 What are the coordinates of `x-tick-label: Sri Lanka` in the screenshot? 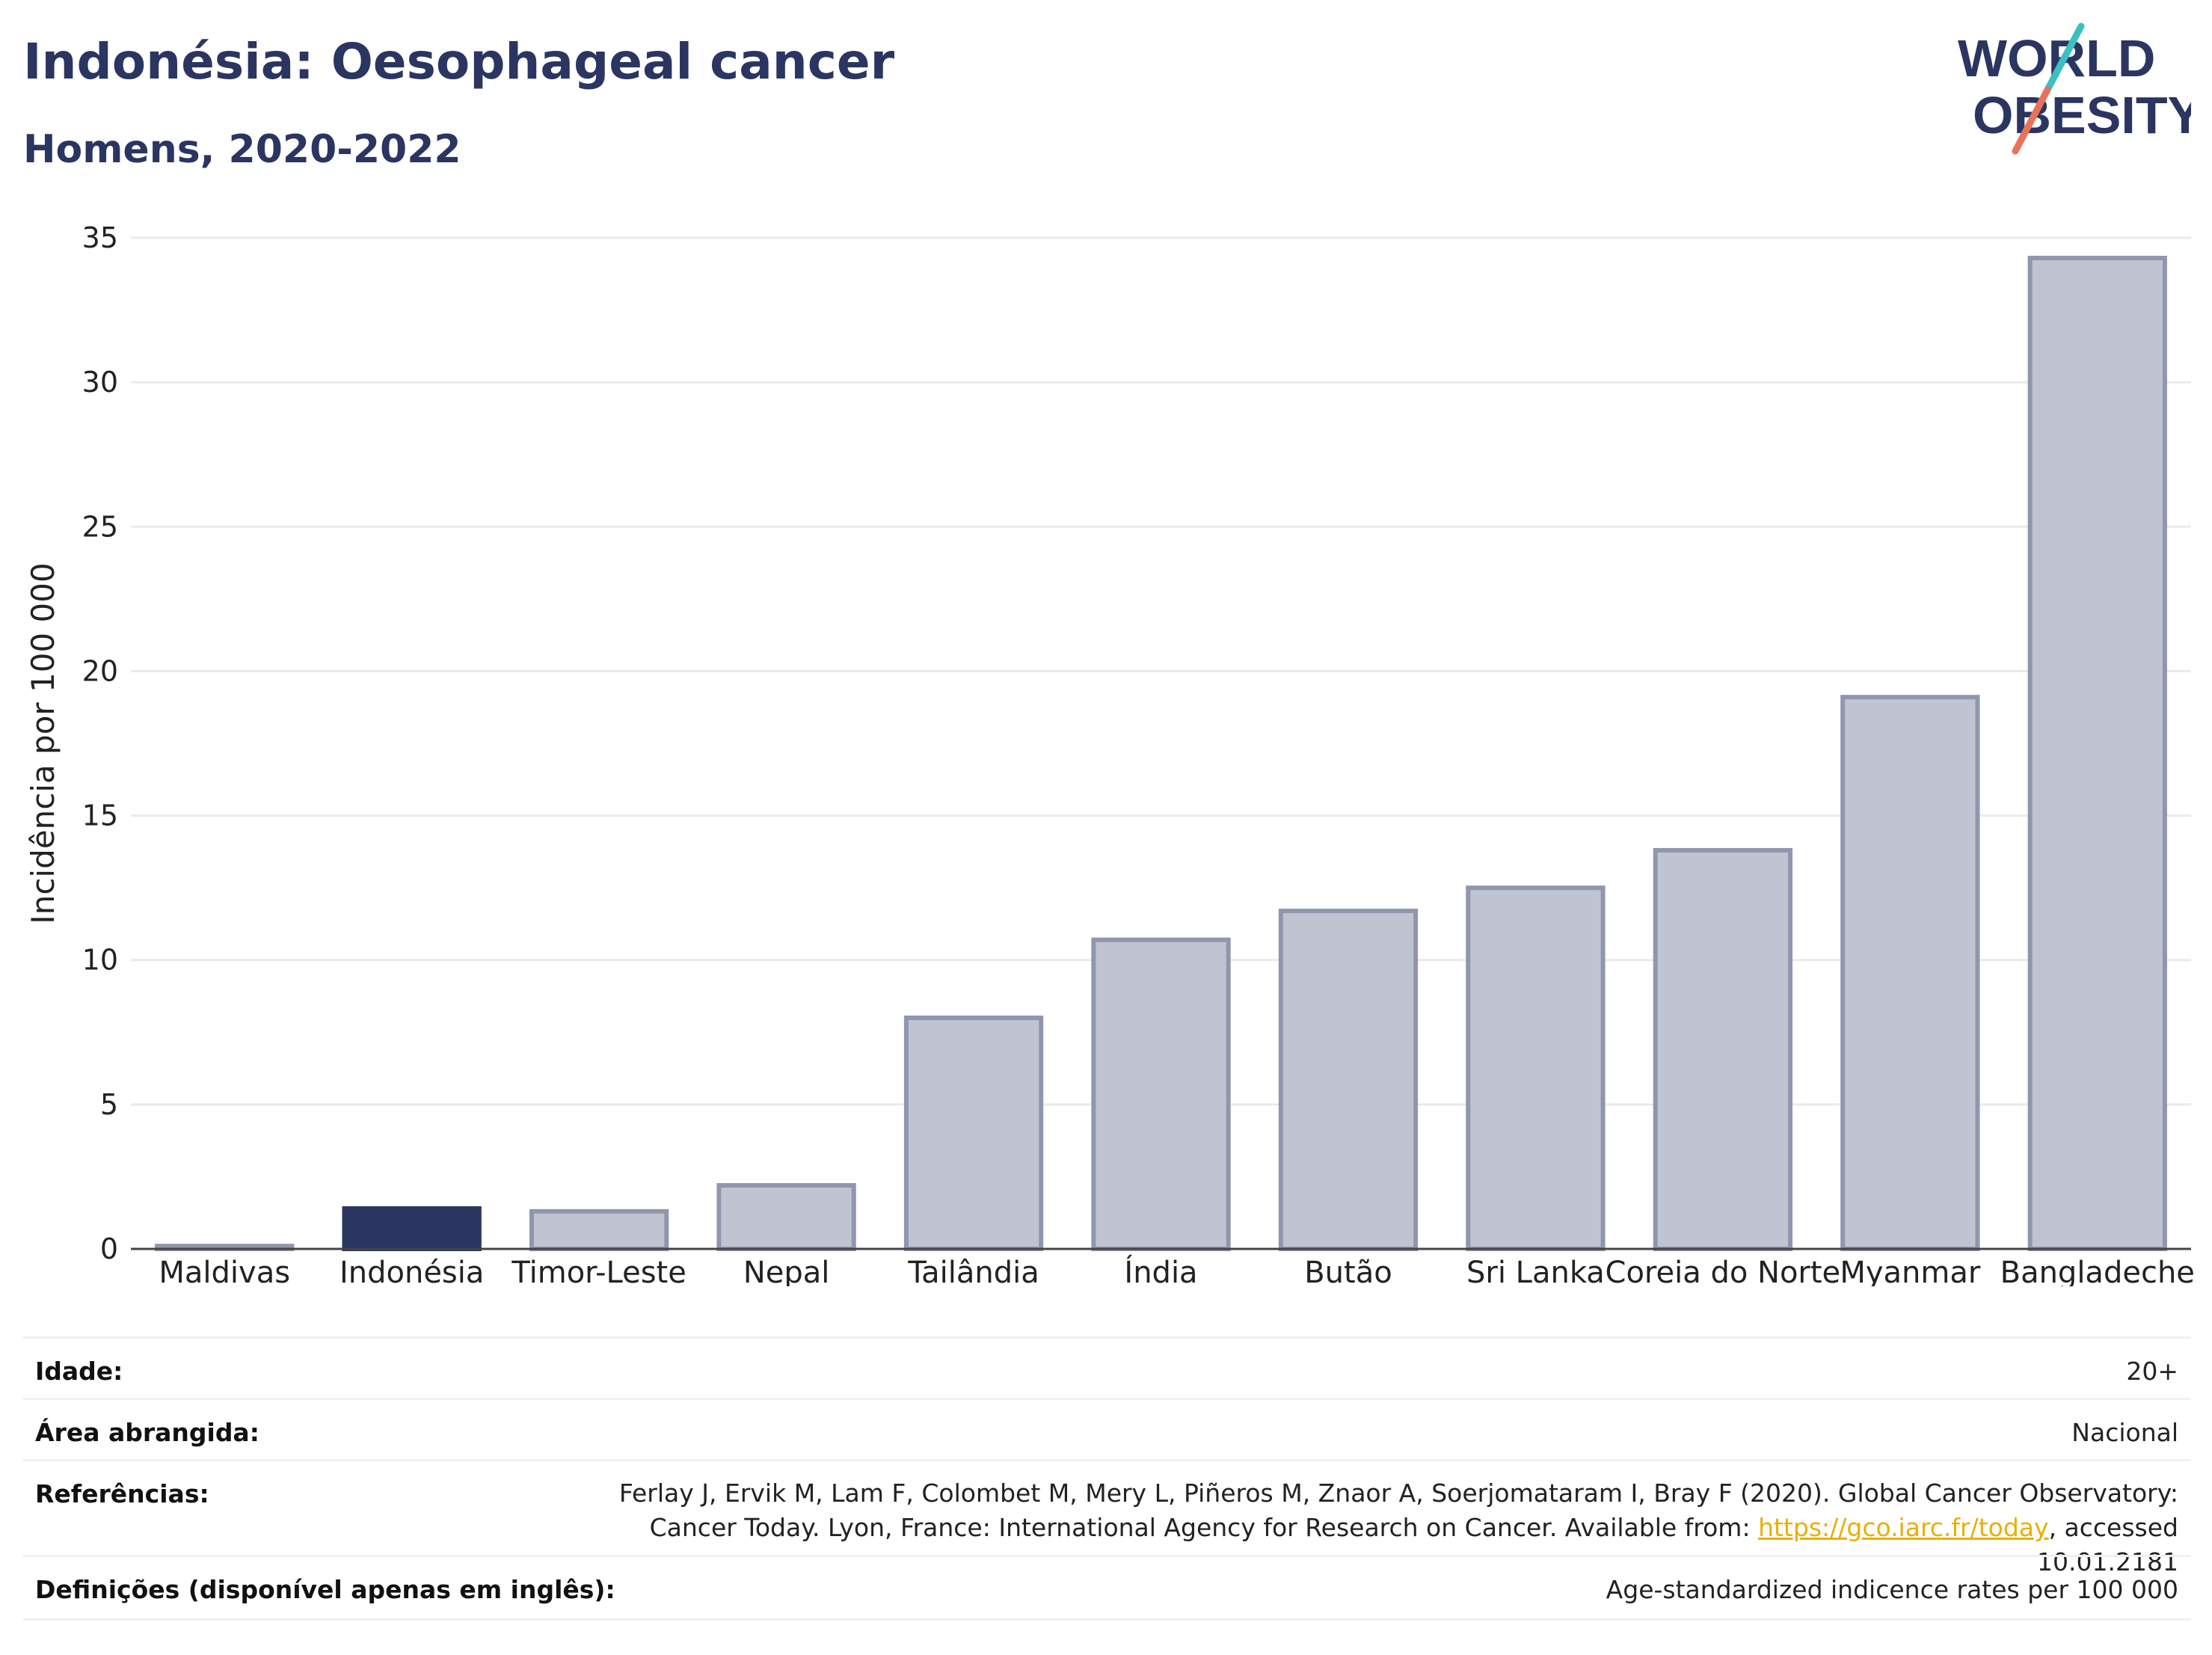 It's located at (1536, 1271).